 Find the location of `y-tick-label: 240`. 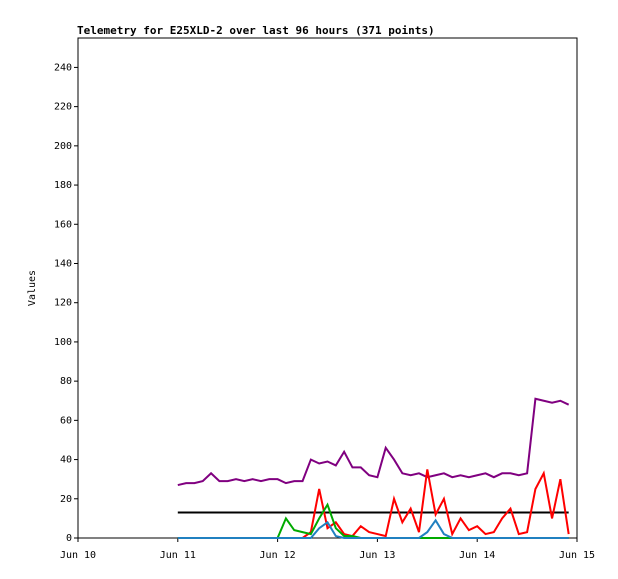

y-tick-label: 240 is located at coordinates (63, 67).